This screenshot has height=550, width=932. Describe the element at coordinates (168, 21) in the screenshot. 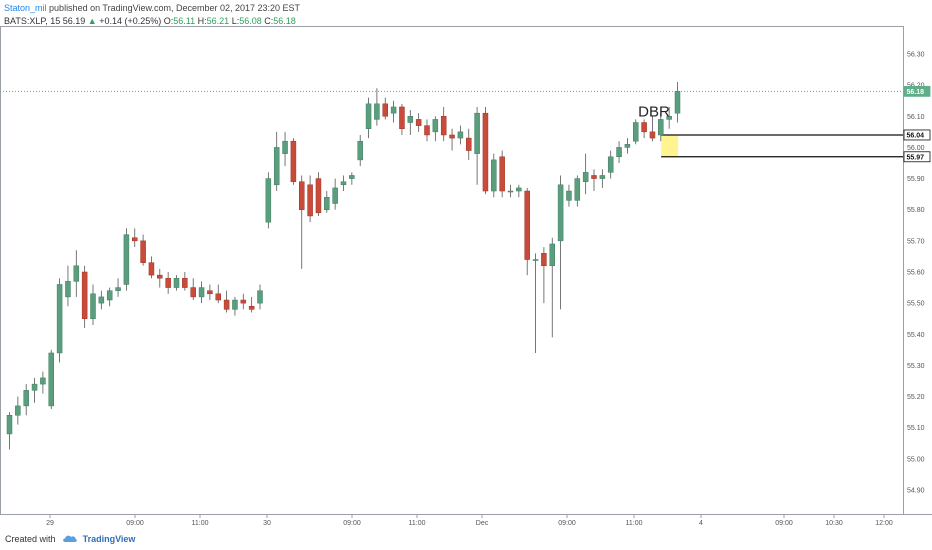

I see `open-label: O:` at that location.